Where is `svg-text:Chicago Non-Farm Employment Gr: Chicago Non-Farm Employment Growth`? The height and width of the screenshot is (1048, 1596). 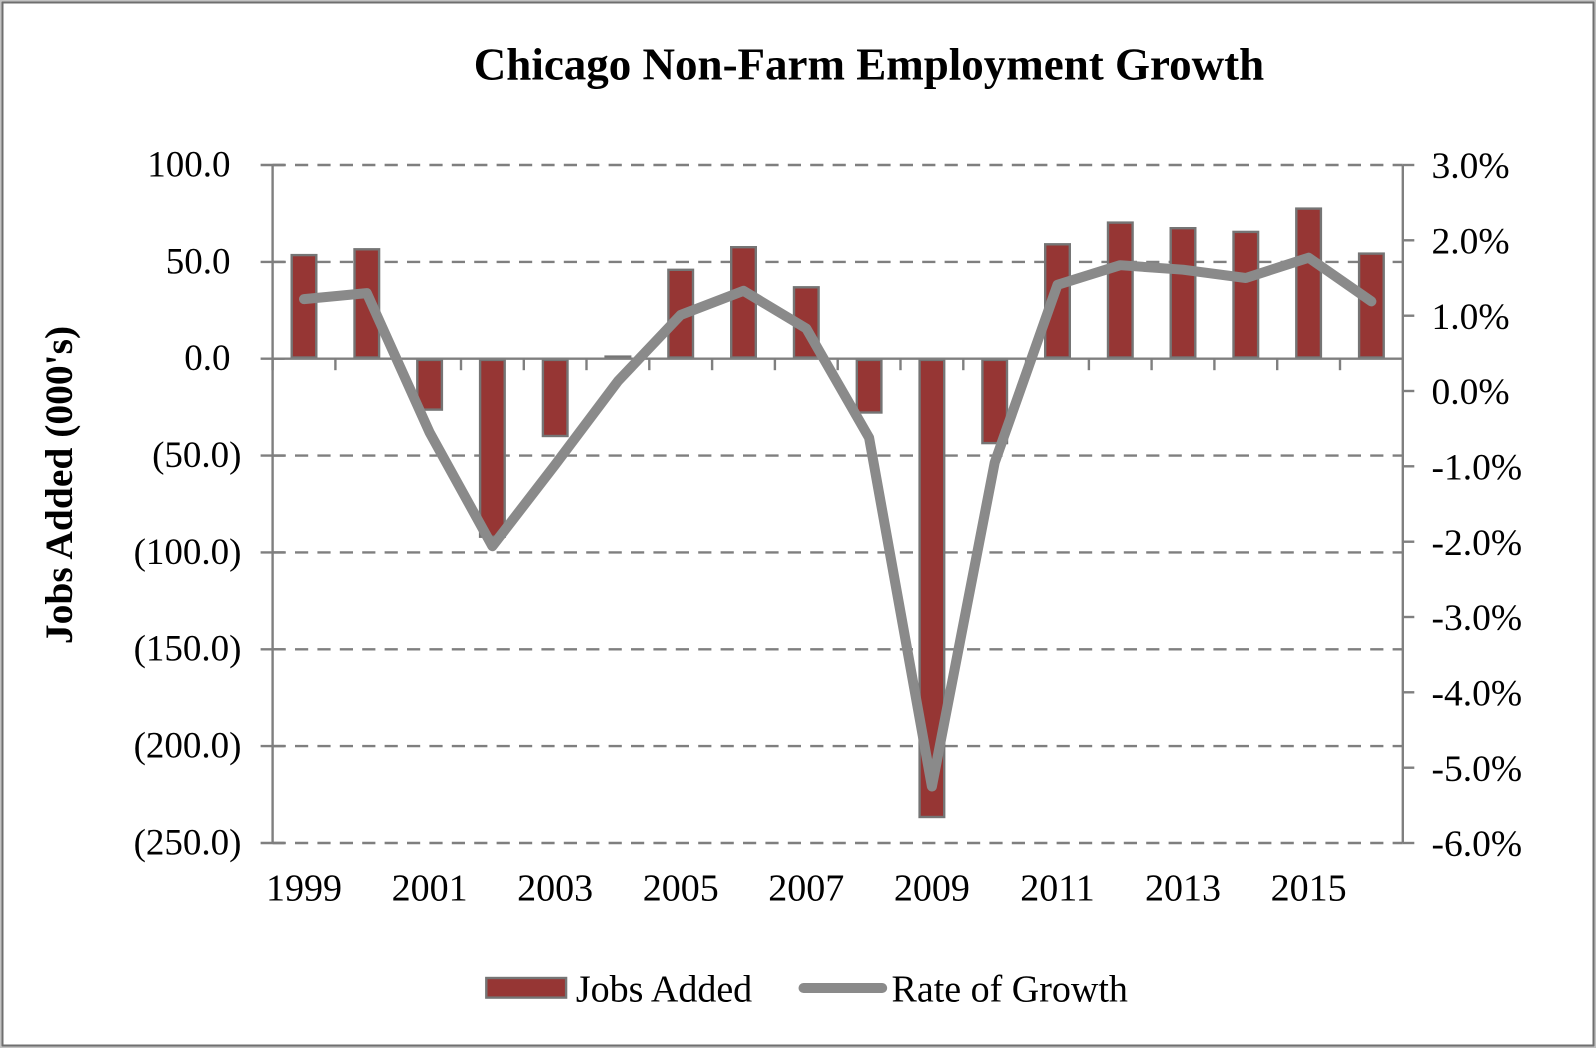 svg-text:Chicago Non-Farm Employment Gr: Chicago Non-Farm Employment Growth is located at coordinates (869, 65).